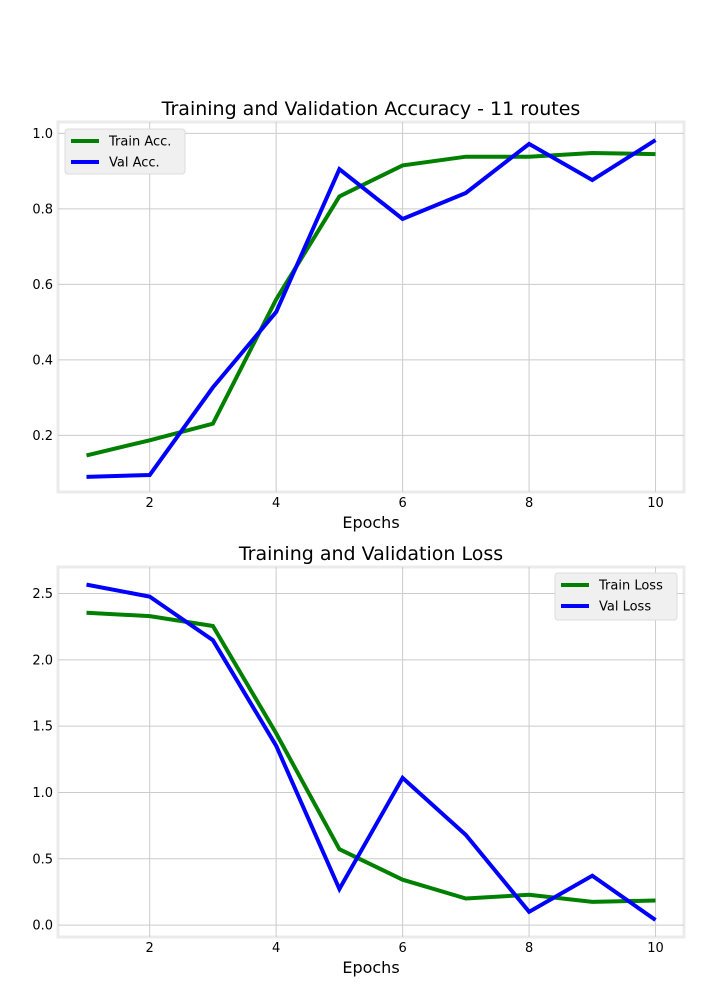  I want to click on chart-1-y-tick-label: 1.5, so click(42, 727).